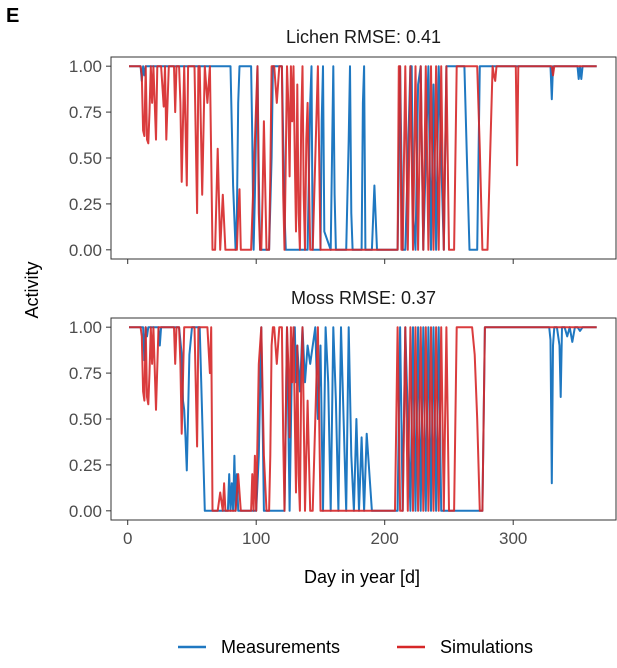 This screenshot has height=668, width=617. What do you see at coordinates (280, 647) in the screenshot?
I see `legend-label-measurements: Measurements` at bounding box center [280, 647].